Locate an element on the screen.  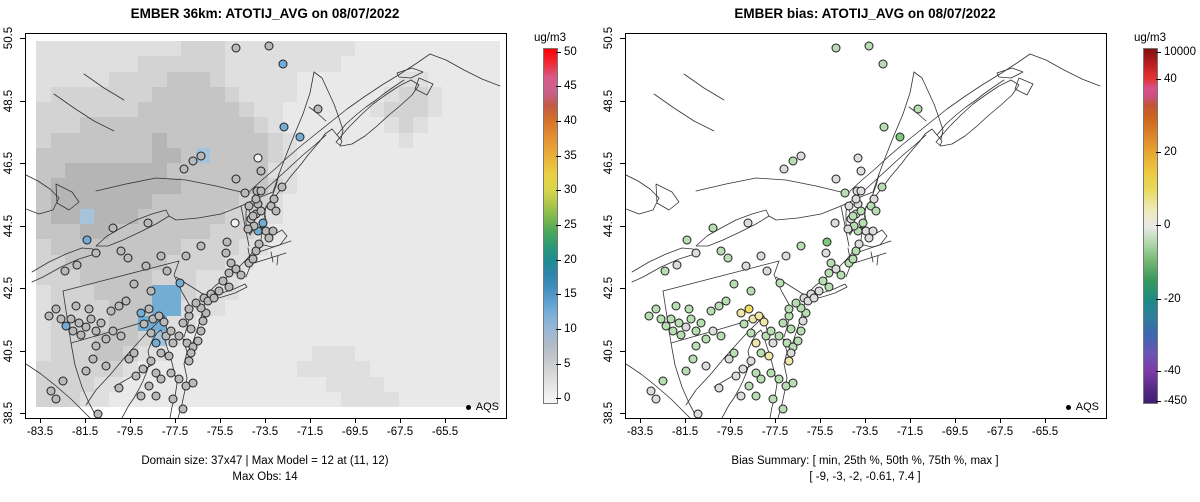
bias-colorbar-units: ug/m3 is located at coordinates (1150, 38).